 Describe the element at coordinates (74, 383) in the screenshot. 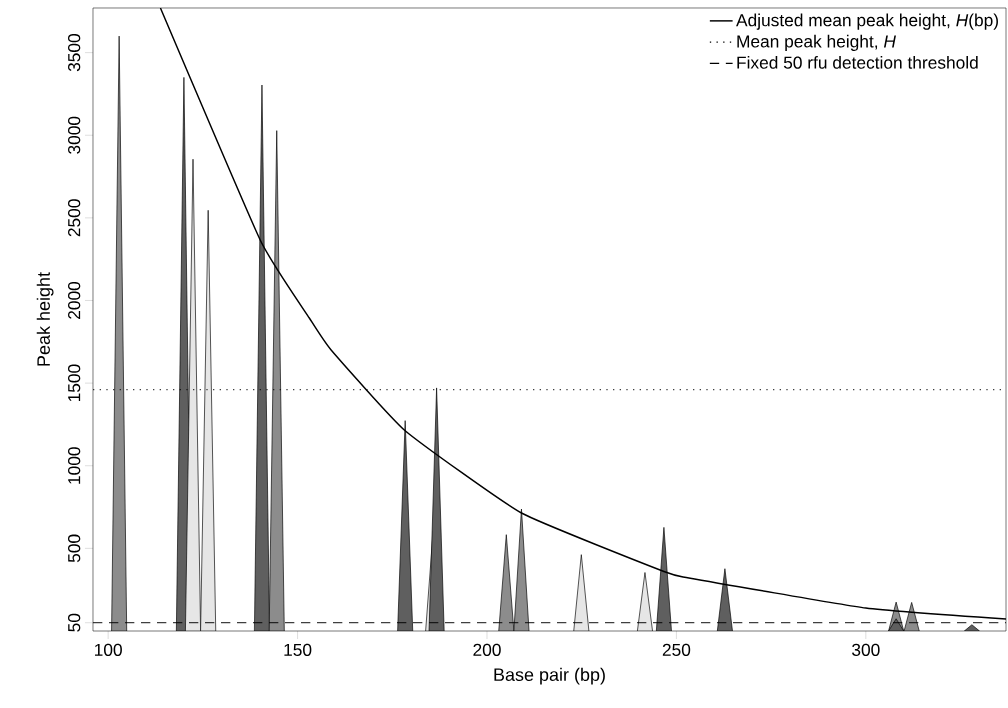

I see `y-tick-label: 1500` at that location.